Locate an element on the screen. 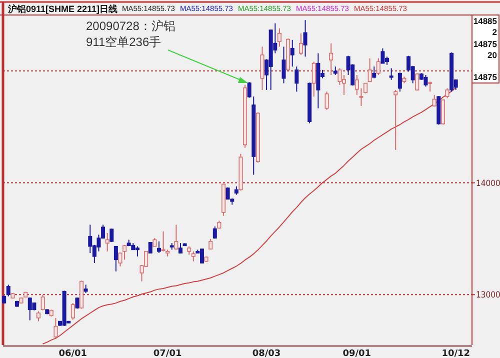 This screenshot has height=358, width=500. annotation: 20090728：沪铝911空单236手 is located at coordinates (131, 34).